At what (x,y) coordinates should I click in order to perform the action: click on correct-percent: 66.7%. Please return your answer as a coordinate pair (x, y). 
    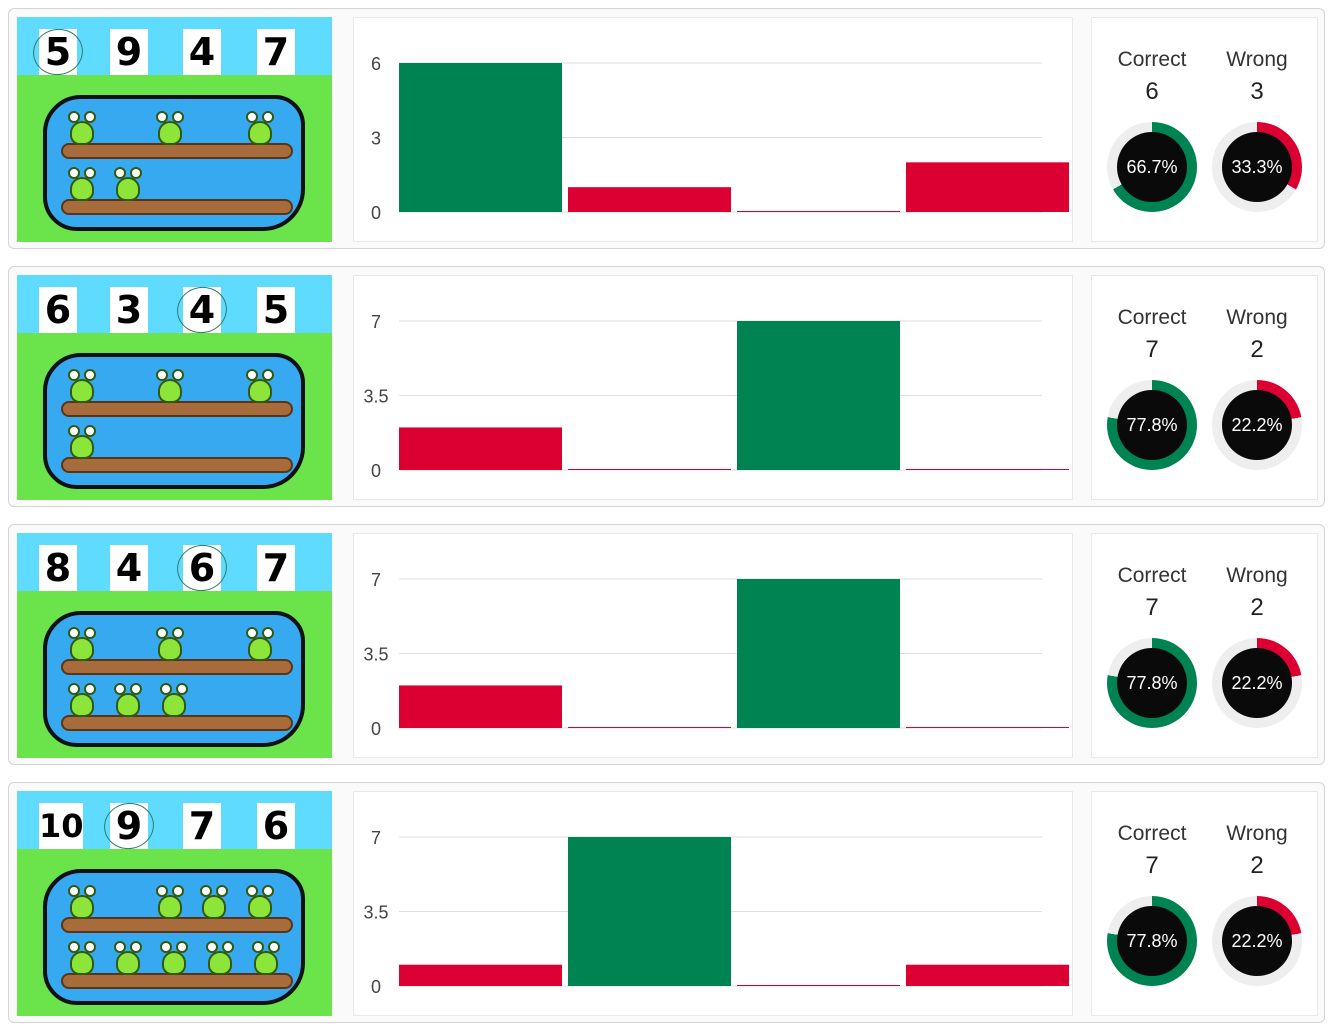
    Looking at the image, I should click on (1152, 167).